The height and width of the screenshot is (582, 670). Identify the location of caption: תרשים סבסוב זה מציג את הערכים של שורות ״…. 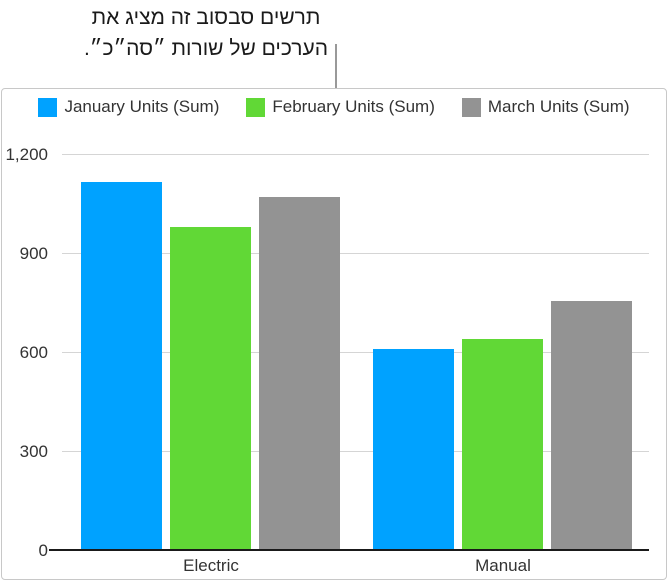
(206, 33).